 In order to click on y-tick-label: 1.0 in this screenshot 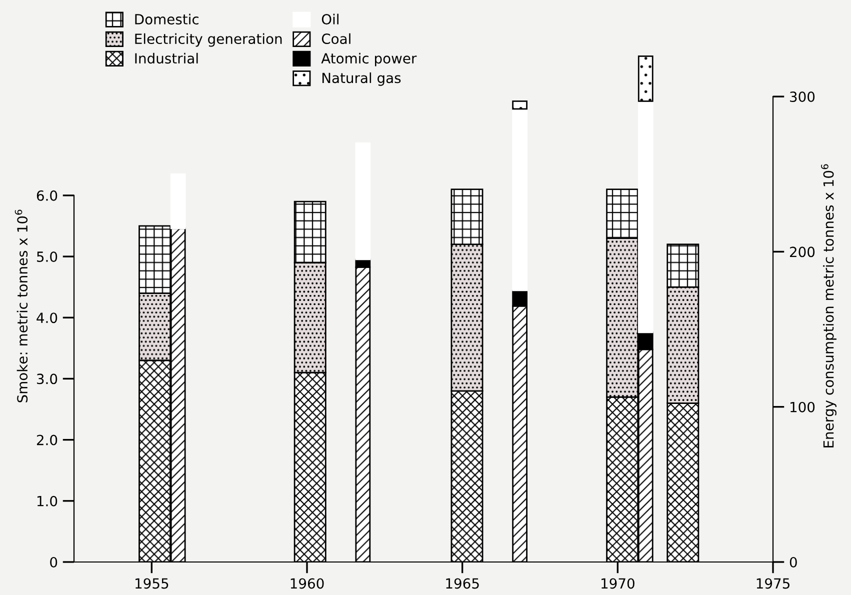, I will do `click(47, 501)`.